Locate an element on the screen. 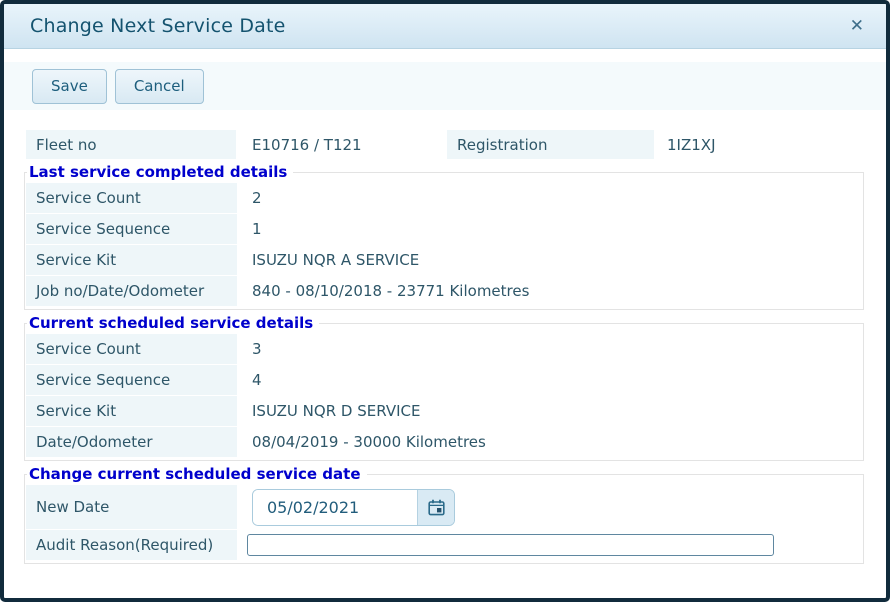 The image size is (890, 602). row-label: Job no/Date/Odometer is located at coordinates (131, 291).